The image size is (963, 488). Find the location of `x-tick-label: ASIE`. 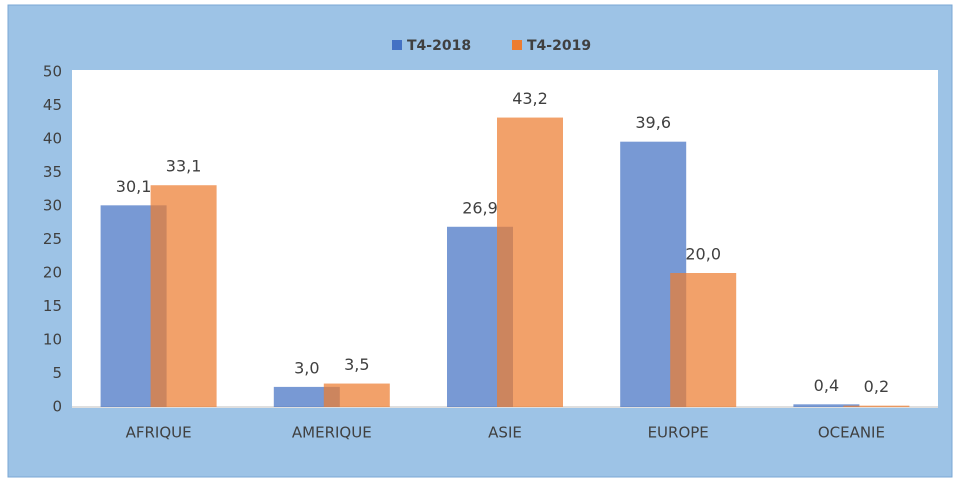

x-tick-label: ASIE is located at coordinates (505, 433).